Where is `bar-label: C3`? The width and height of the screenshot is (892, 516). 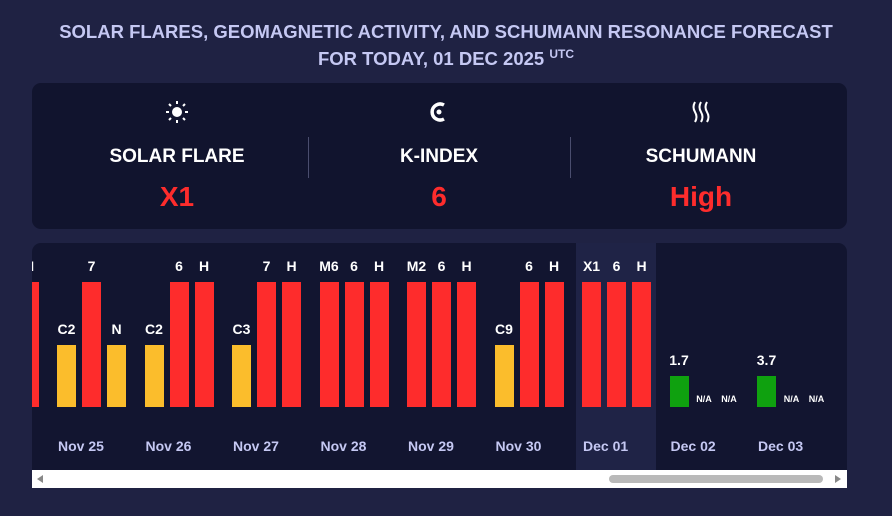 bar-label: C3 is located at coordinates (241, 329).